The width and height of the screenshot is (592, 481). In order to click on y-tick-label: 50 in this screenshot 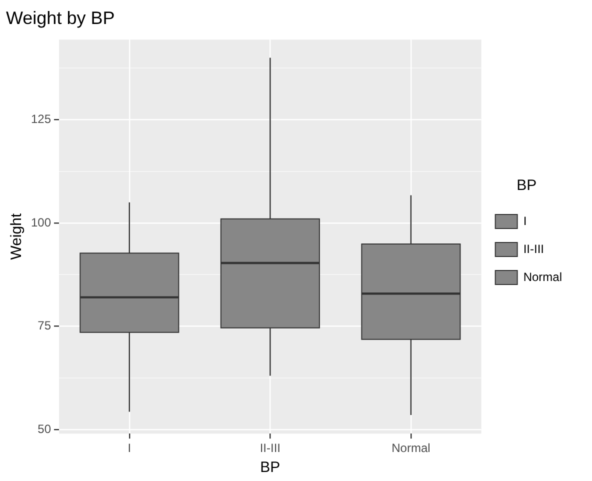, I will do `click(45, 429)`.